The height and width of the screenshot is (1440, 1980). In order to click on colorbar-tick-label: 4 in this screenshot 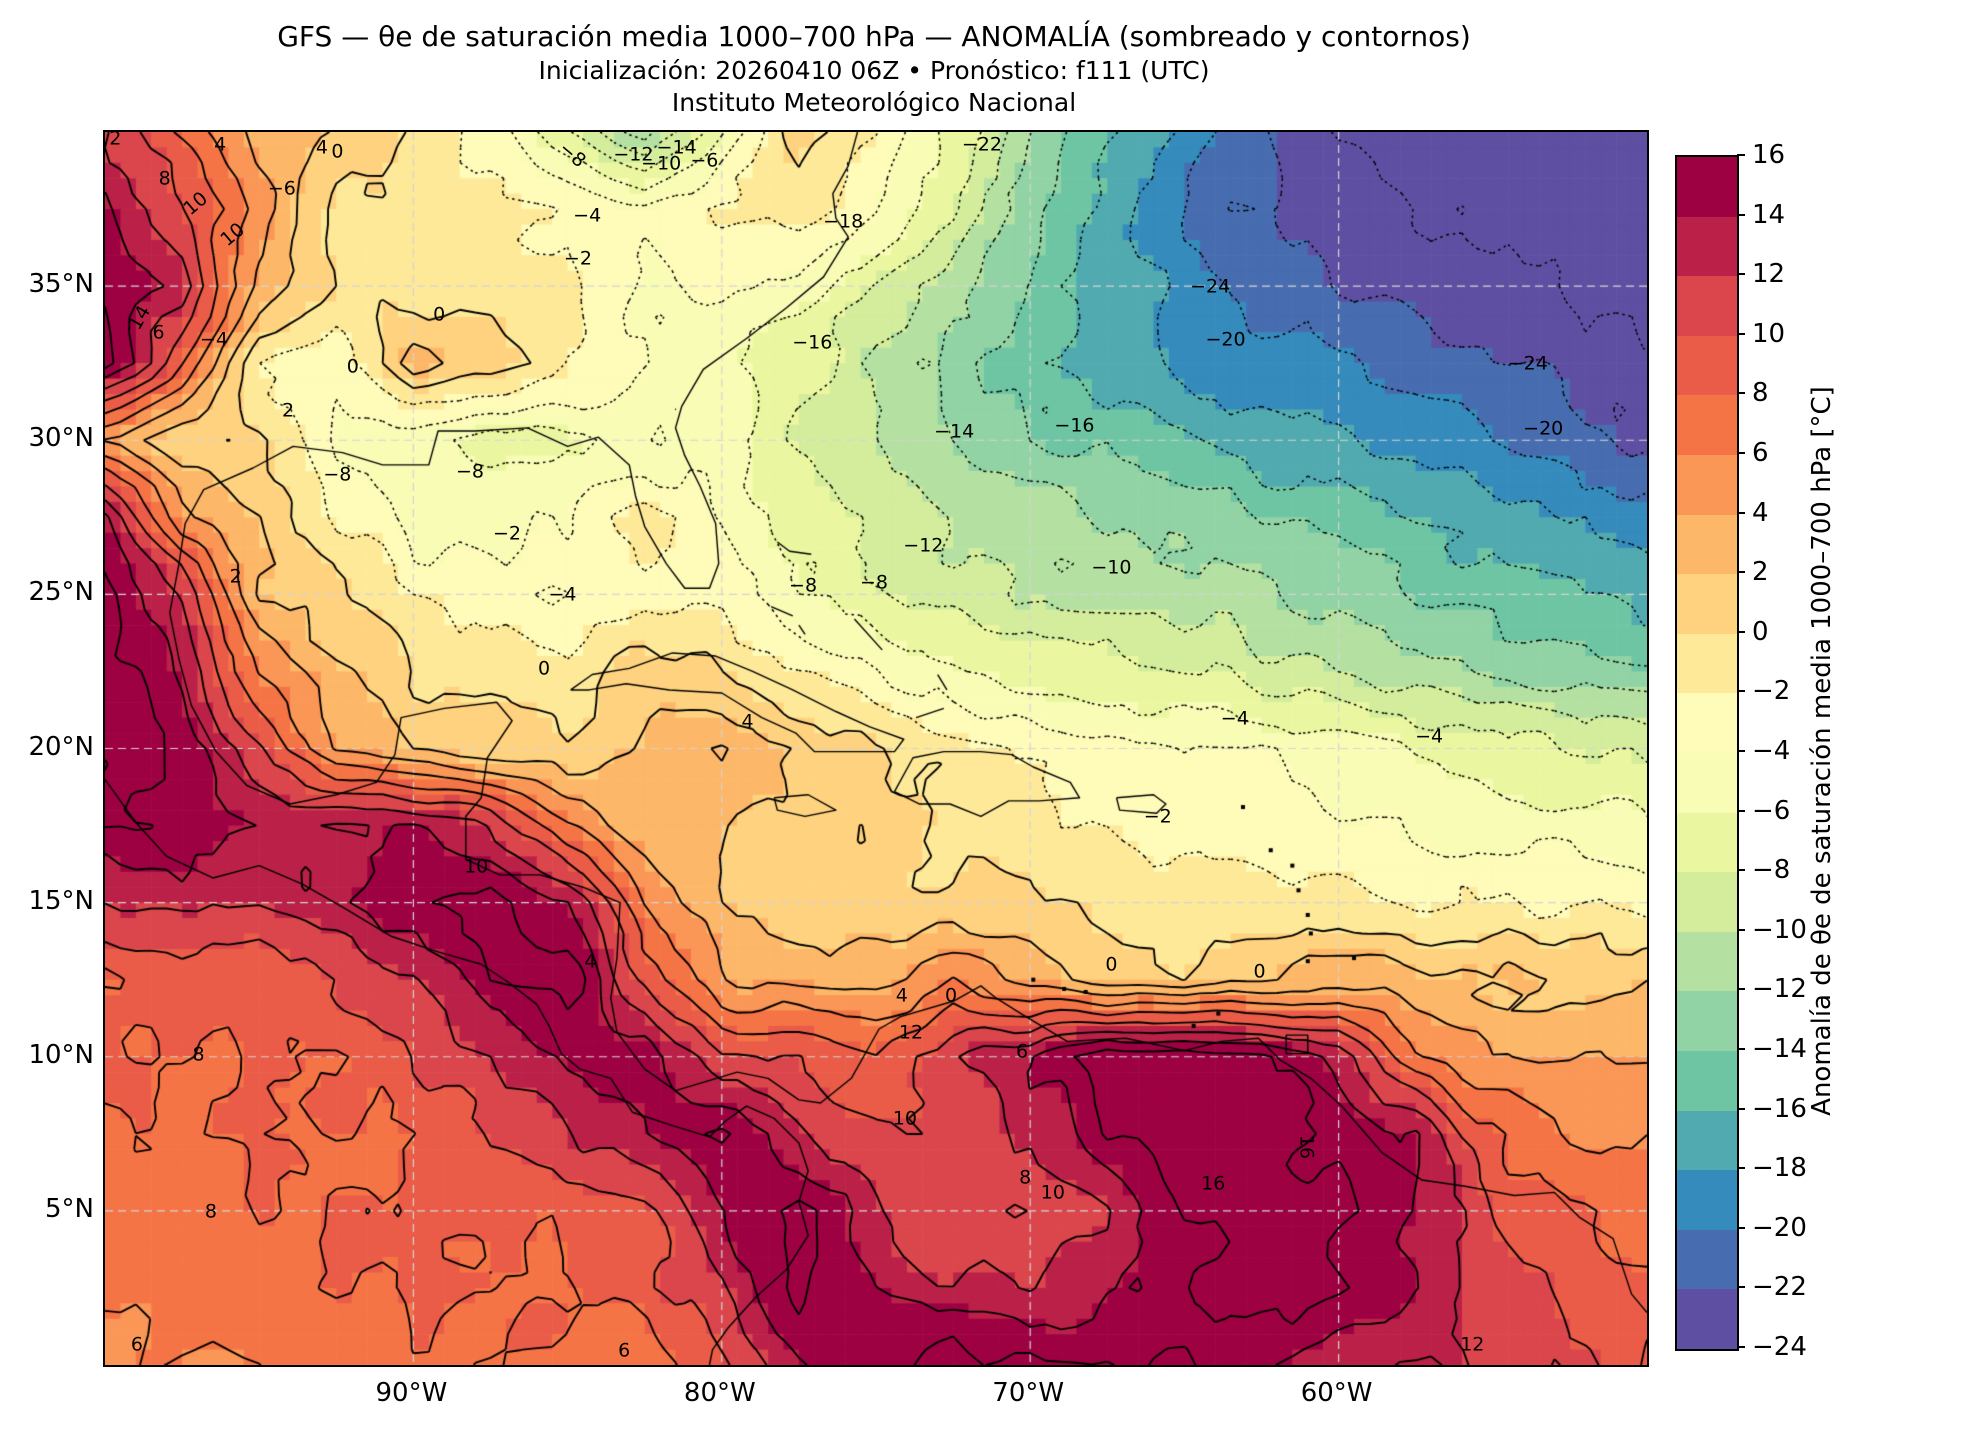, I will do `click(1760, 512)`.